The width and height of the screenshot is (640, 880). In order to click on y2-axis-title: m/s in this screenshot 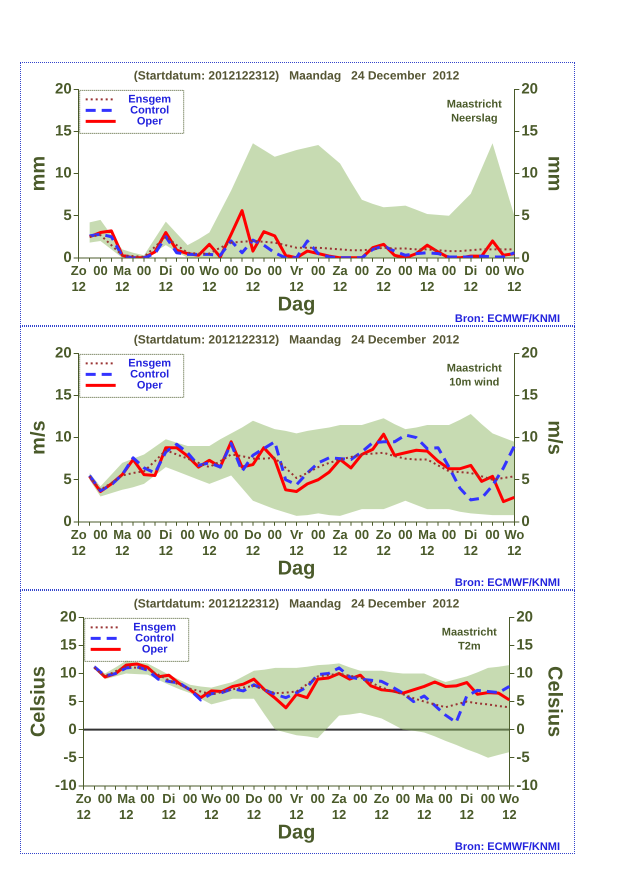, I will do `click(554, 437)`.